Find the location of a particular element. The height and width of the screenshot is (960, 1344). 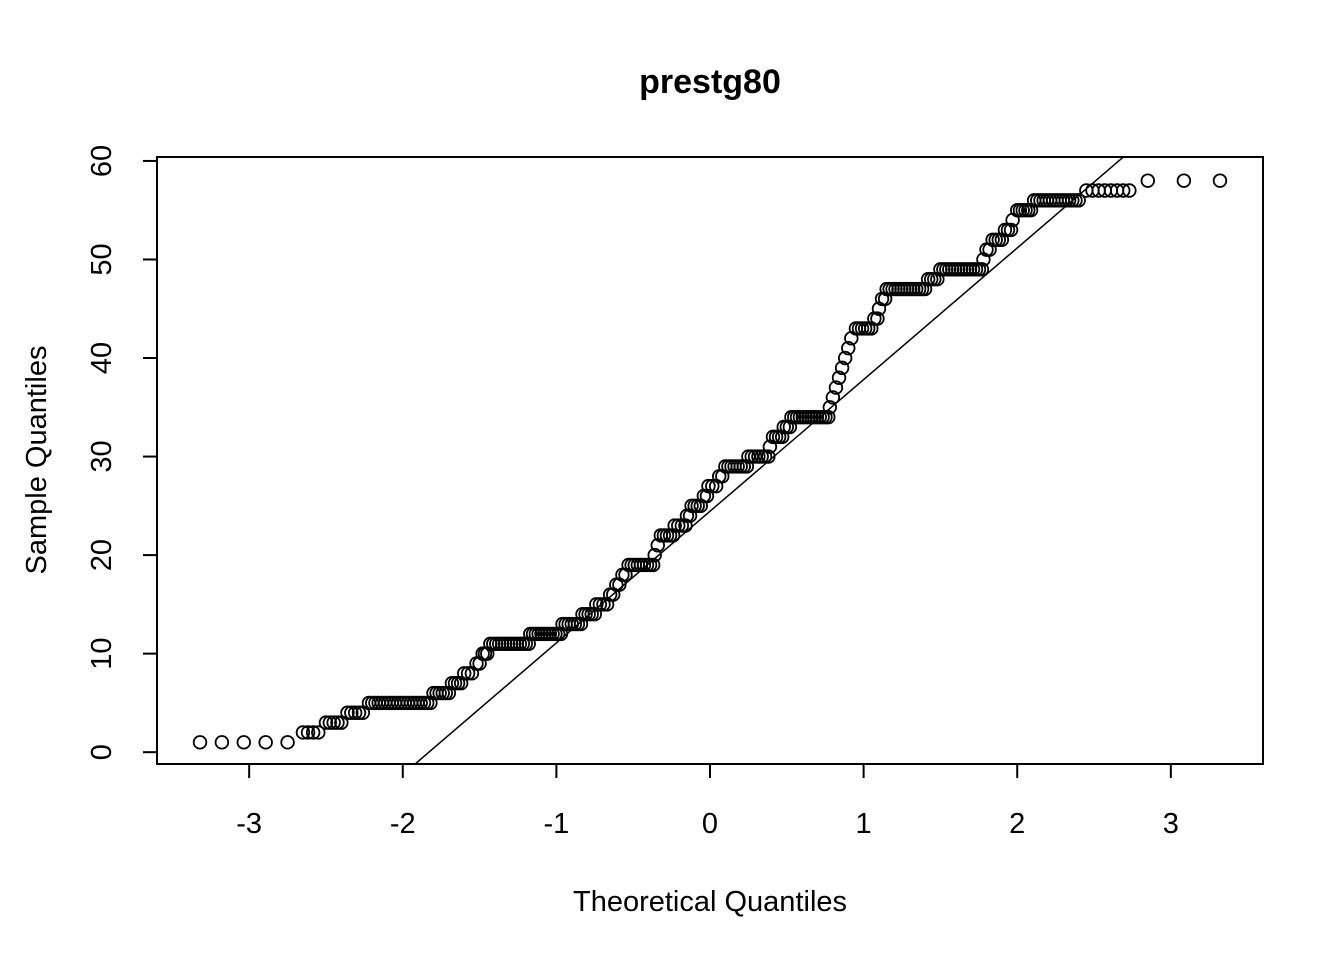

y-tick-label: 60 is located at coordinates (102, 161).